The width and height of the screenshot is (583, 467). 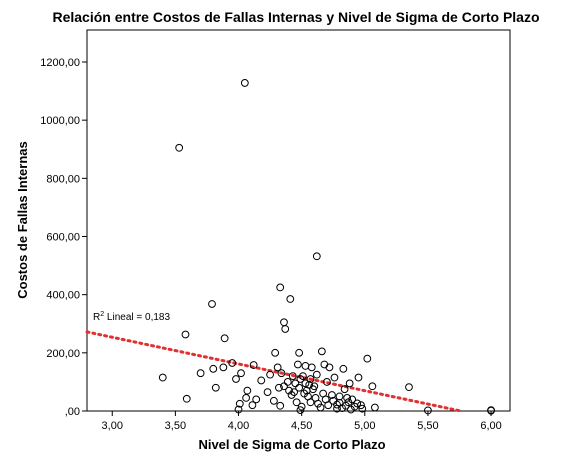 I want to click on y-tick-label: 1000,00, so click(x=60, y=121).